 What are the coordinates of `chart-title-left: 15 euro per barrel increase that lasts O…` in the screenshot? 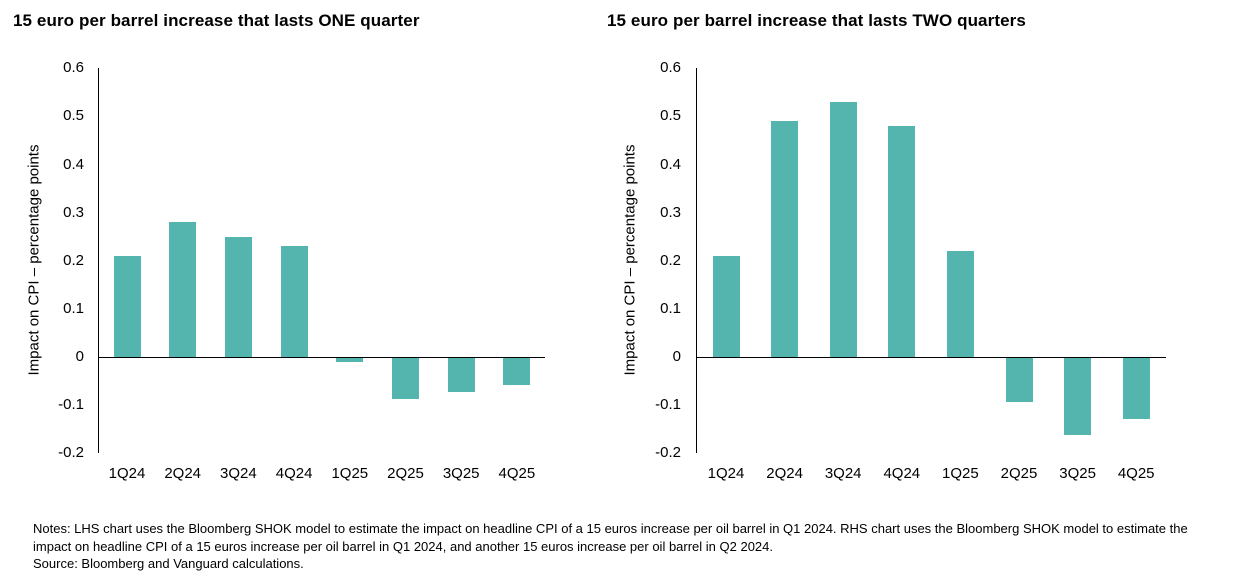 It's located at (216, 20).